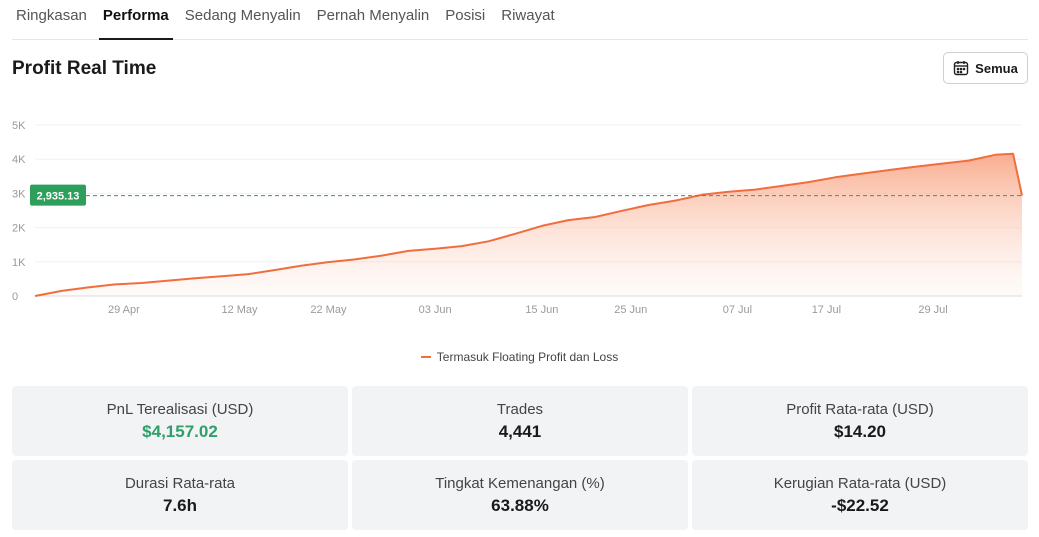 The height and width of the screenshot is (537, 1039). Describe the element at coordinates (373, 15) in the screenshot. I see `tab-pernah-menyalin: Pernah Menyalin` at that location.